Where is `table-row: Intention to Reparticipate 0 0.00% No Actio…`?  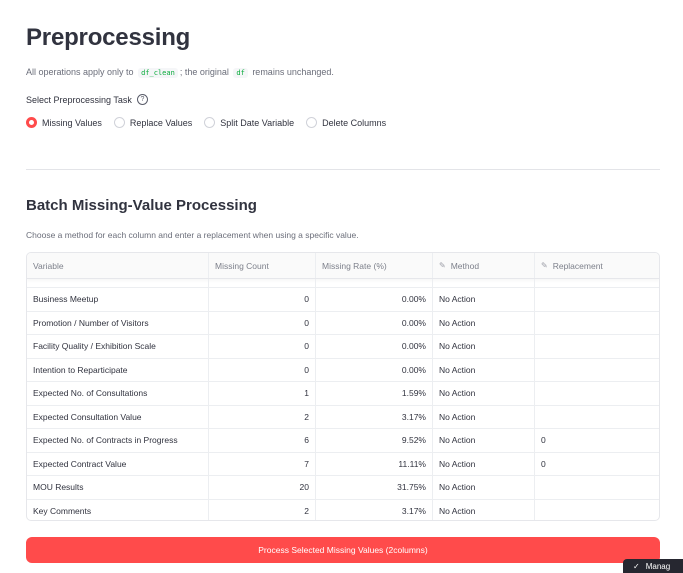 table-row: Intention to Reparticipate 0 0.00% No Actio… is located at coordinates (343, 370).